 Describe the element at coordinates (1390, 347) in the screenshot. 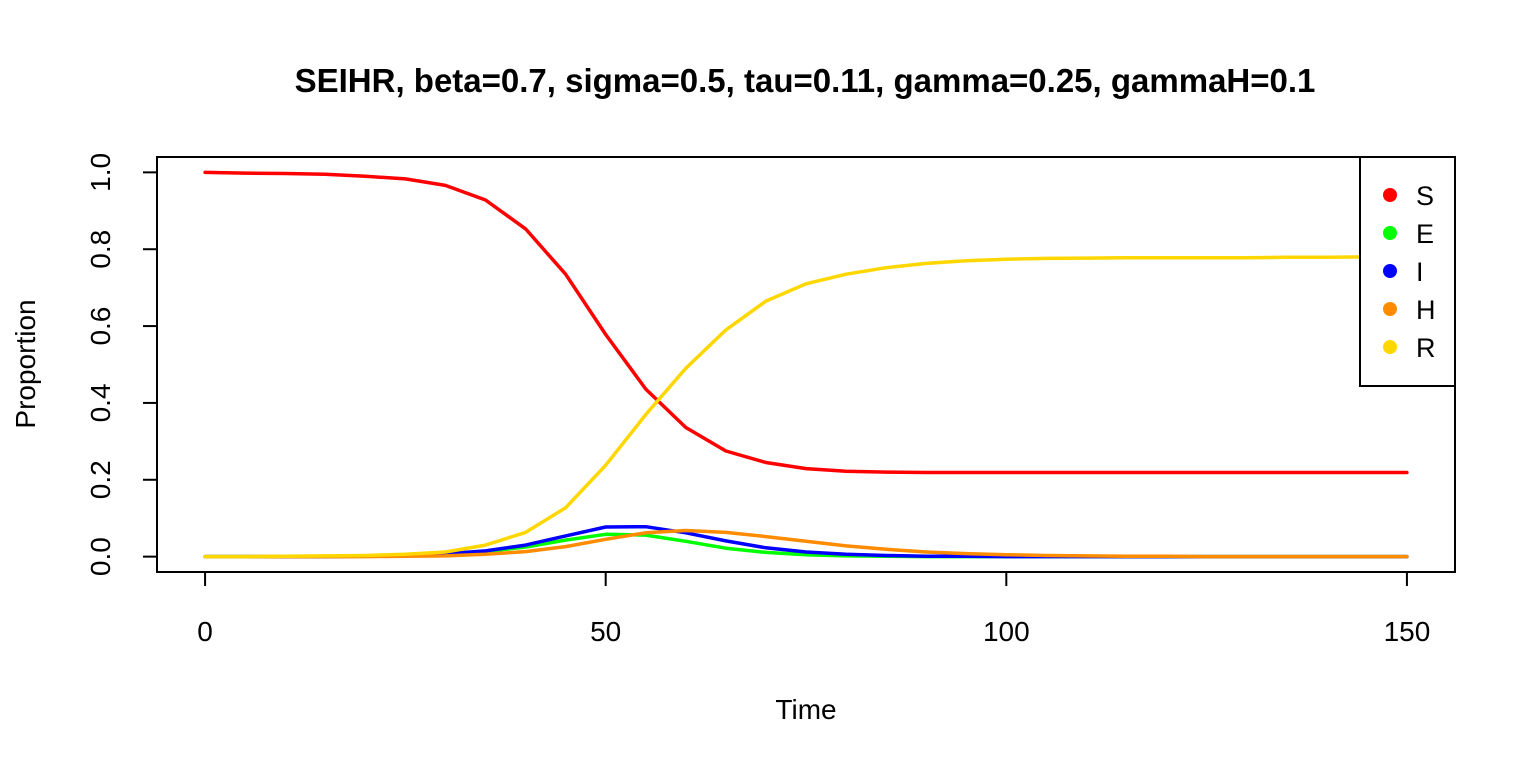

I see `legend-marker-r` at that location.